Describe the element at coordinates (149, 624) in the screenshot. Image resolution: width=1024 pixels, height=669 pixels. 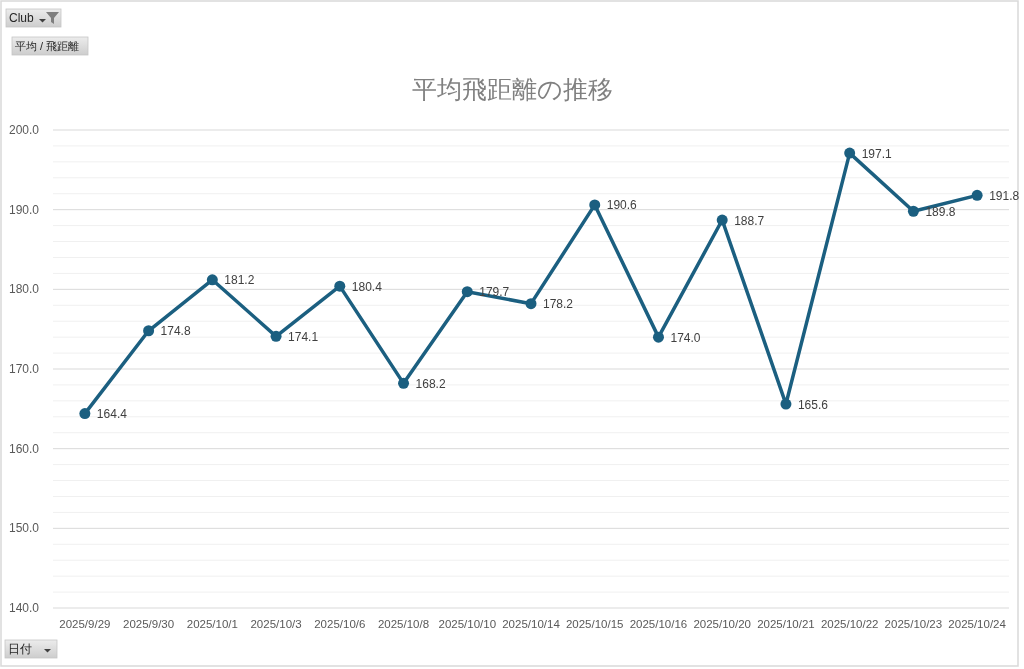
I see `x-tick-label: 2025/9/30` at that location.